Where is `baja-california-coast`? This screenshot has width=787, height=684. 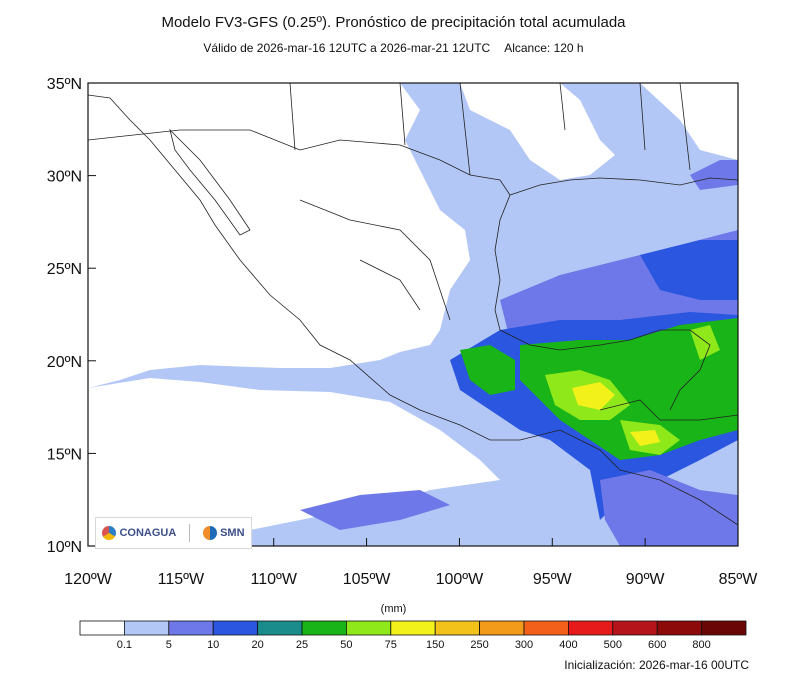
baja-california-coast is located at coordinates (210, 182).